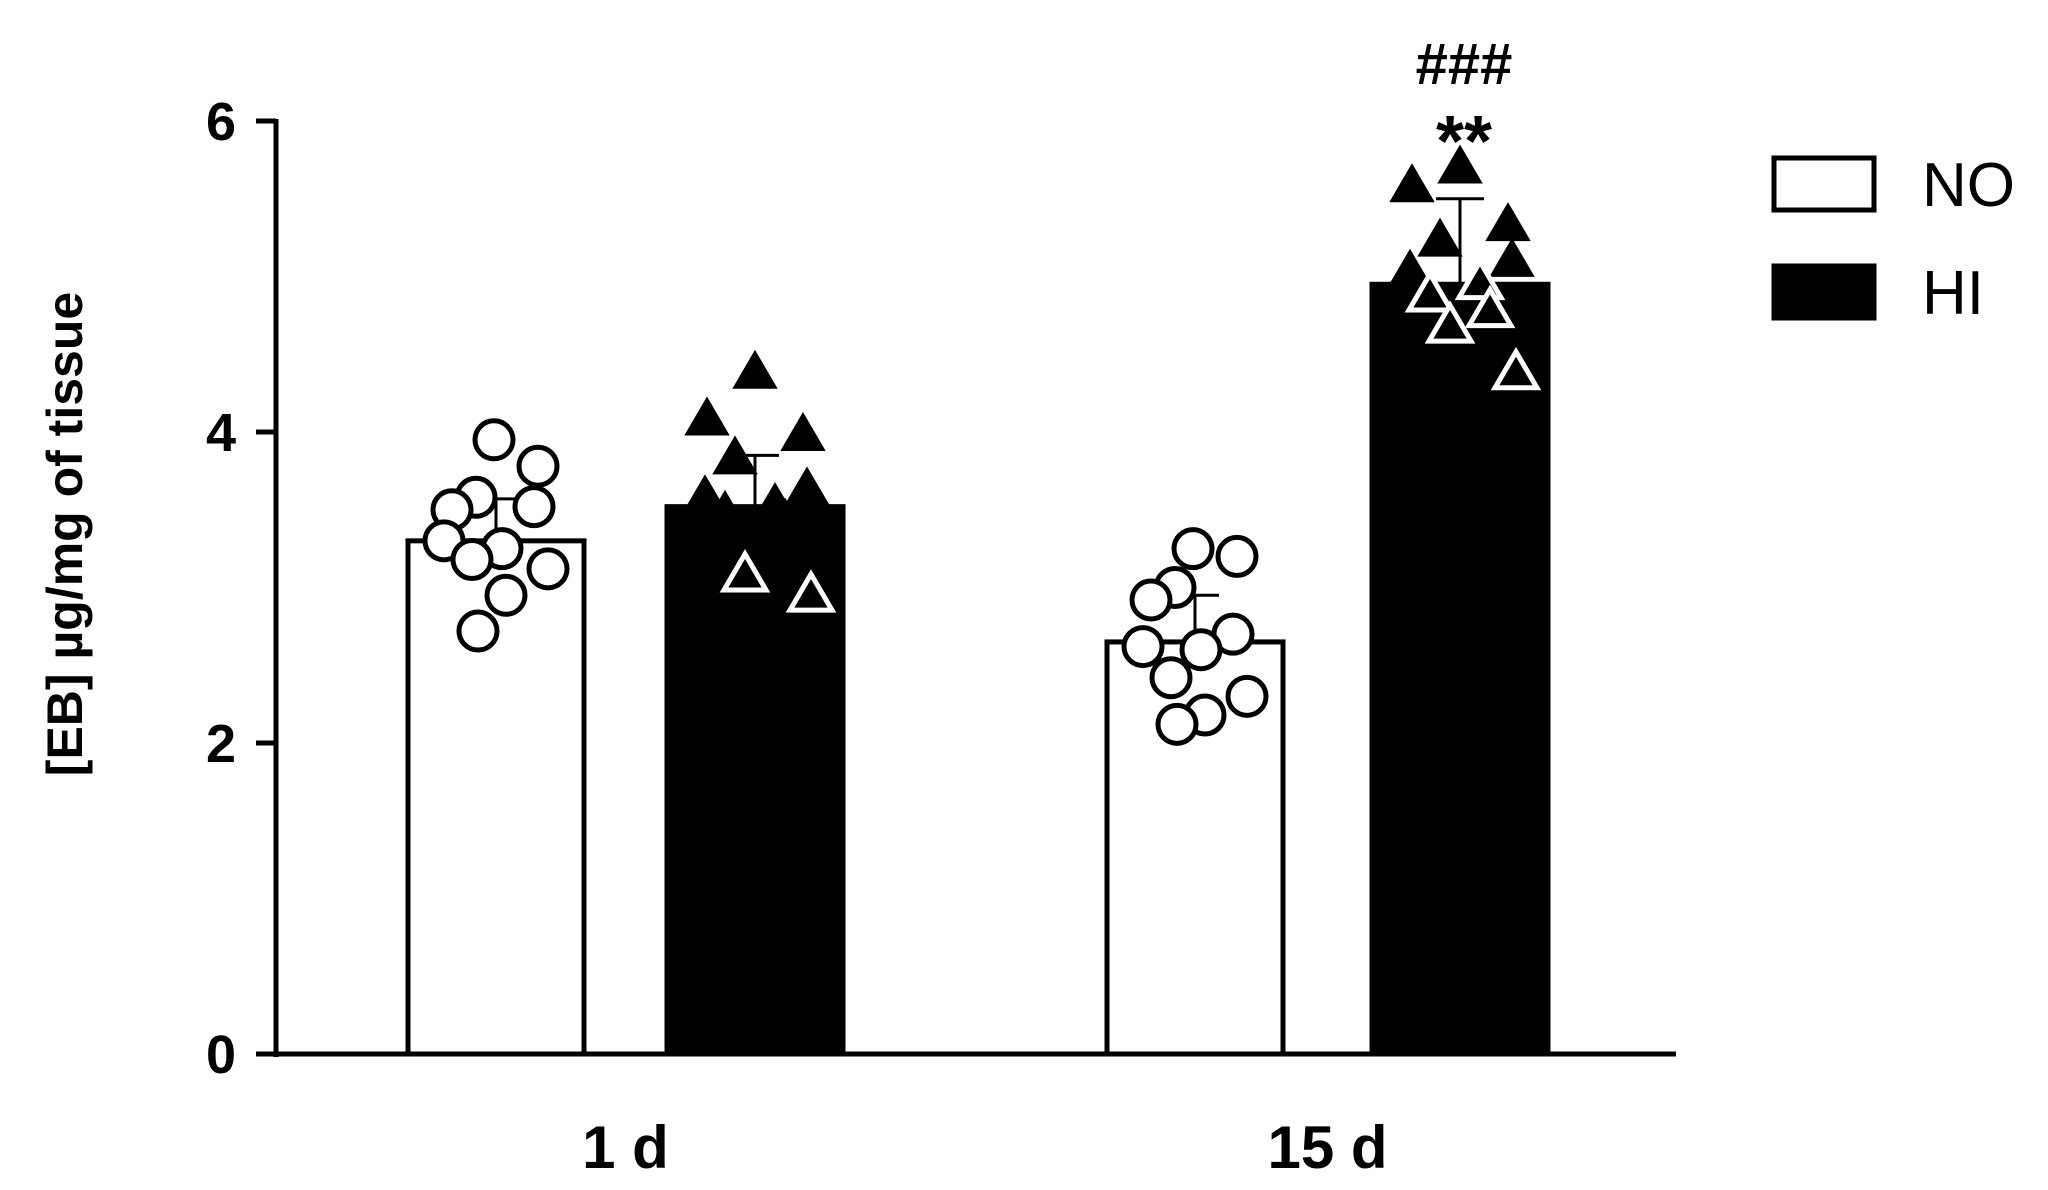 This screenshot has width=2048, height=1190. I want to click on annotation-1: **, so click(1464, 142).